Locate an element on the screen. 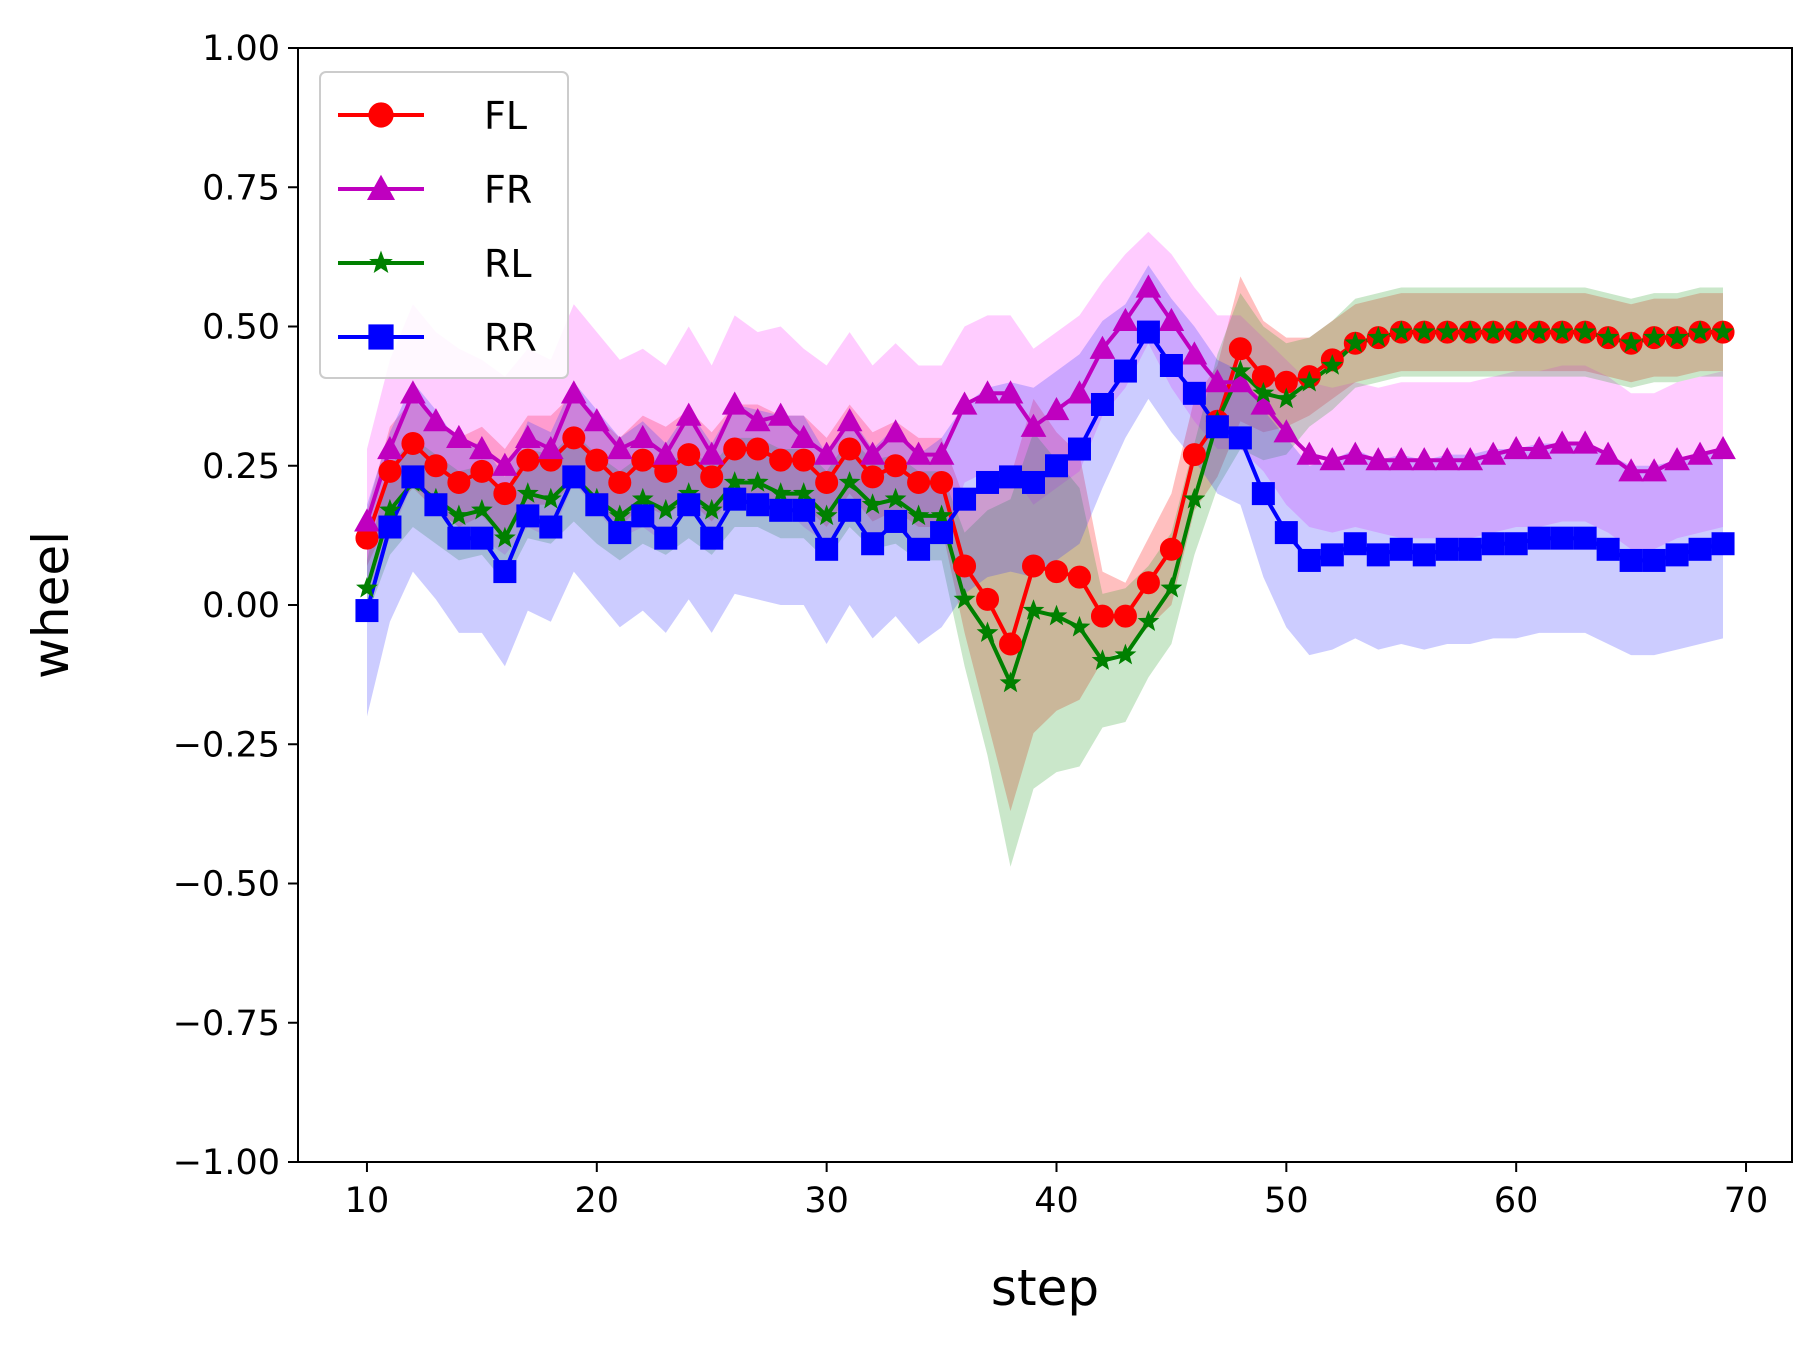 This screenshot has height=1347, width=1812. x-tick-label: 50 is located at coordinates (1286, 1201).